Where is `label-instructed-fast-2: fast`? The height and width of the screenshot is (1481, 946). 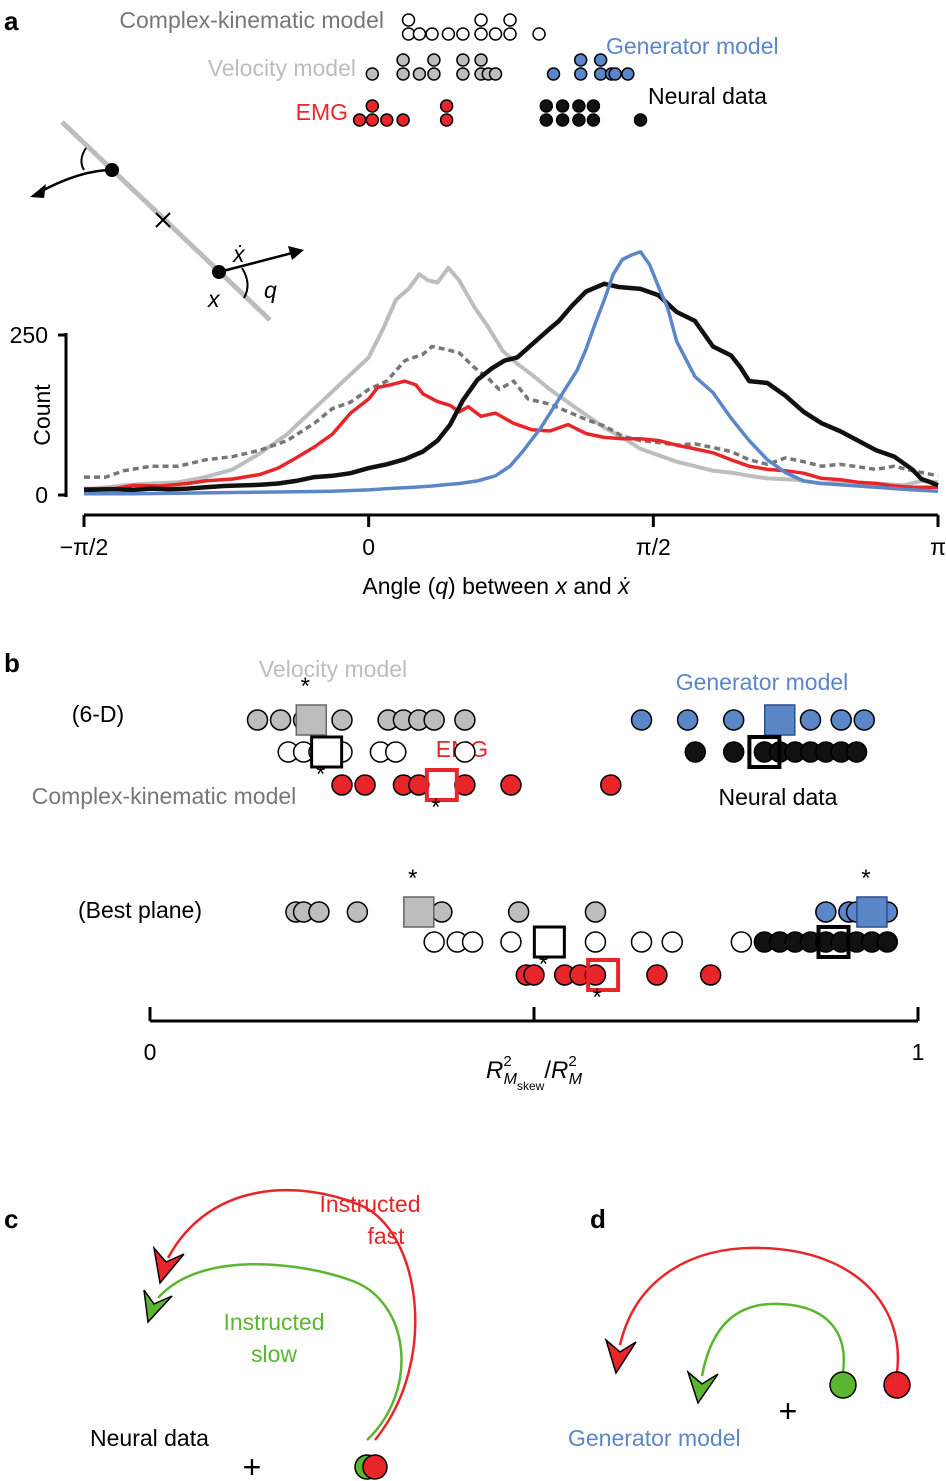
label-instructed-fast-2: fast is located at coordinates (386, 1236).